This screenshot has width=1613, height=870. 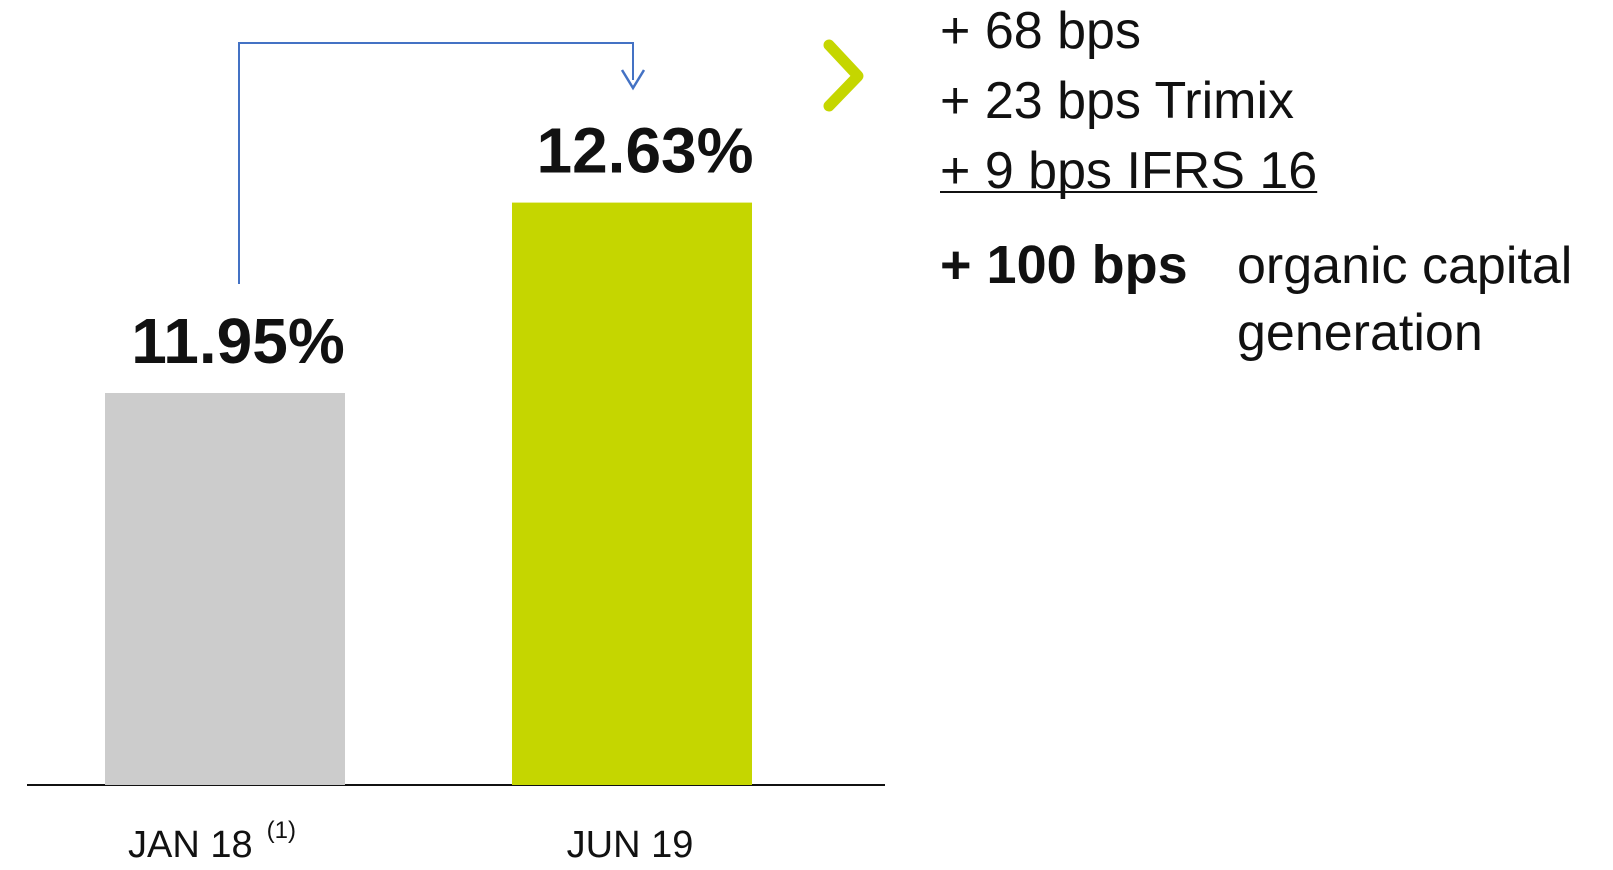 I want to click on annotation: + 9 bps IFRS 16, so click(x=1128, y=171).